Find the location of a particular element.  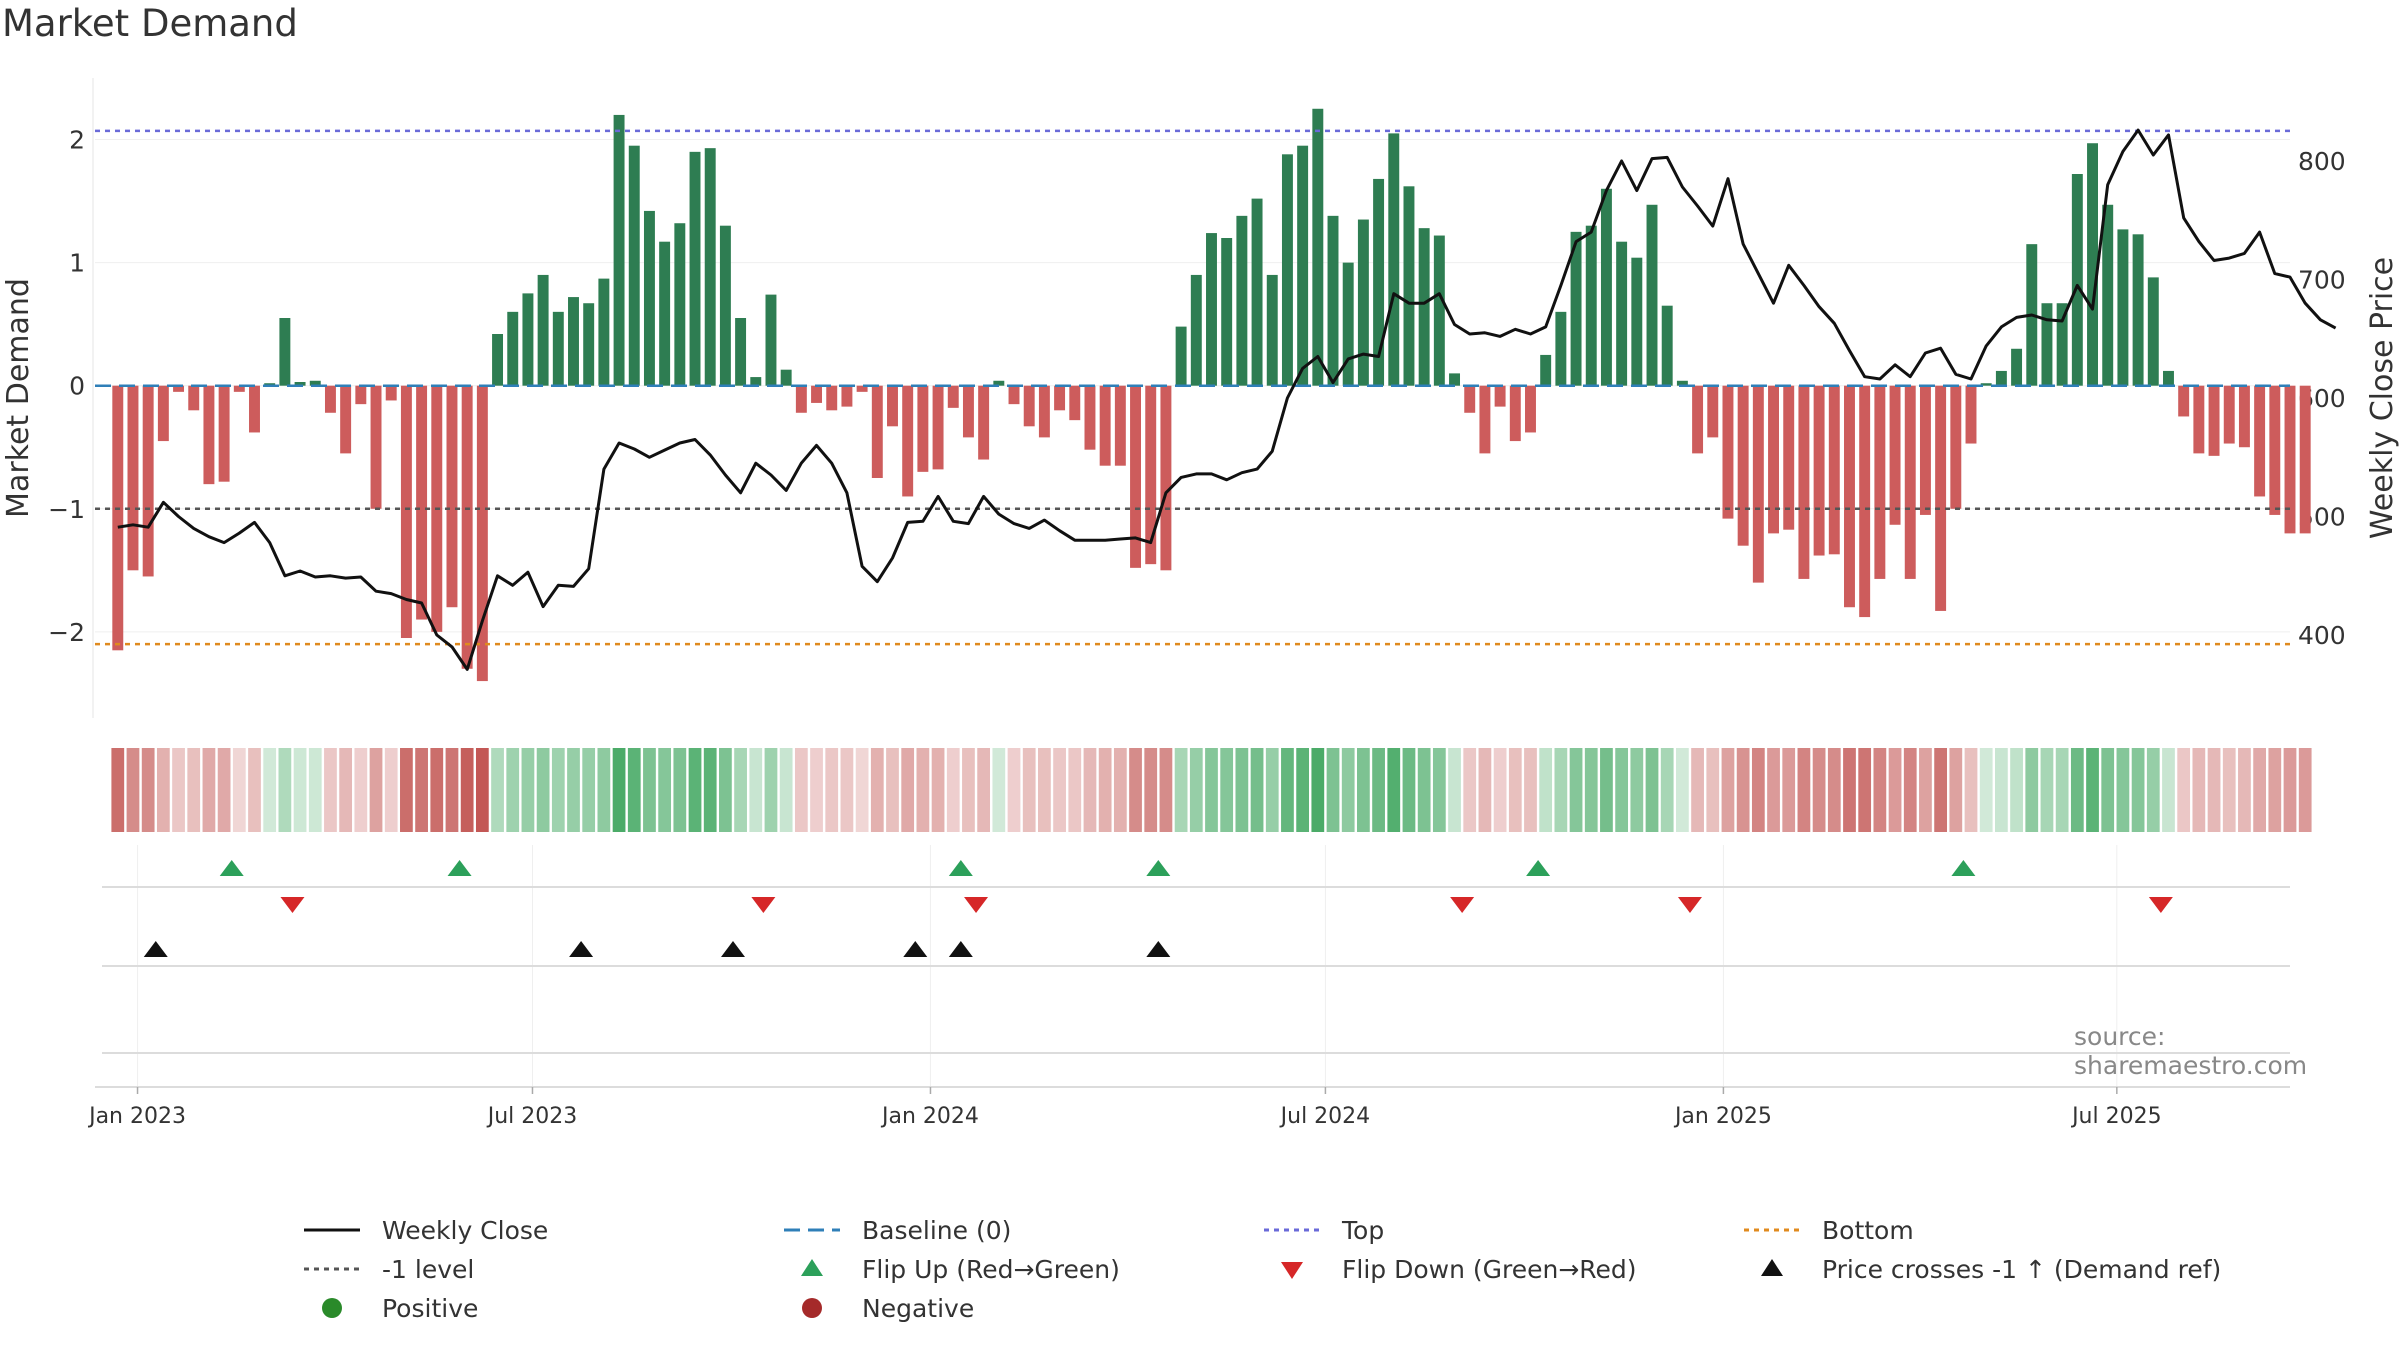

legend-top-swatch is located at coordinates (1292, 1230).